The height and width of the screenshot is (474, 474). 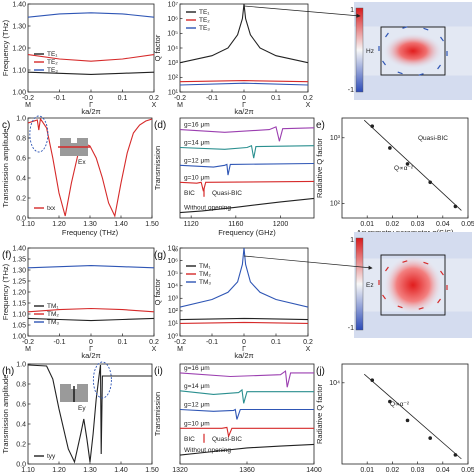 What do you see at coordinates (467, 224) in the screenshot?
I see `x-tick-label: 0.05` at bounding box center [467, 224].